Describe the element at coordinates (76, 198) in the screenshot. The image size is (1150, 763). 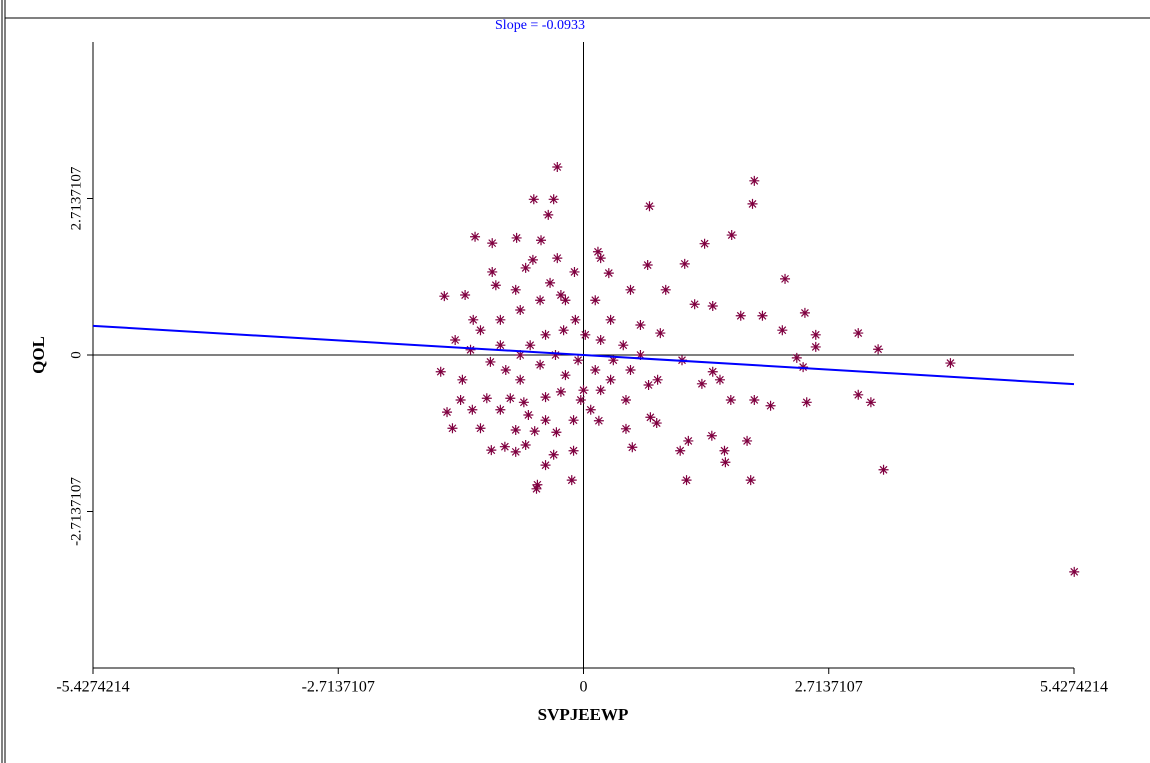
I see `y-tick-label: 2.7137107` at that location.